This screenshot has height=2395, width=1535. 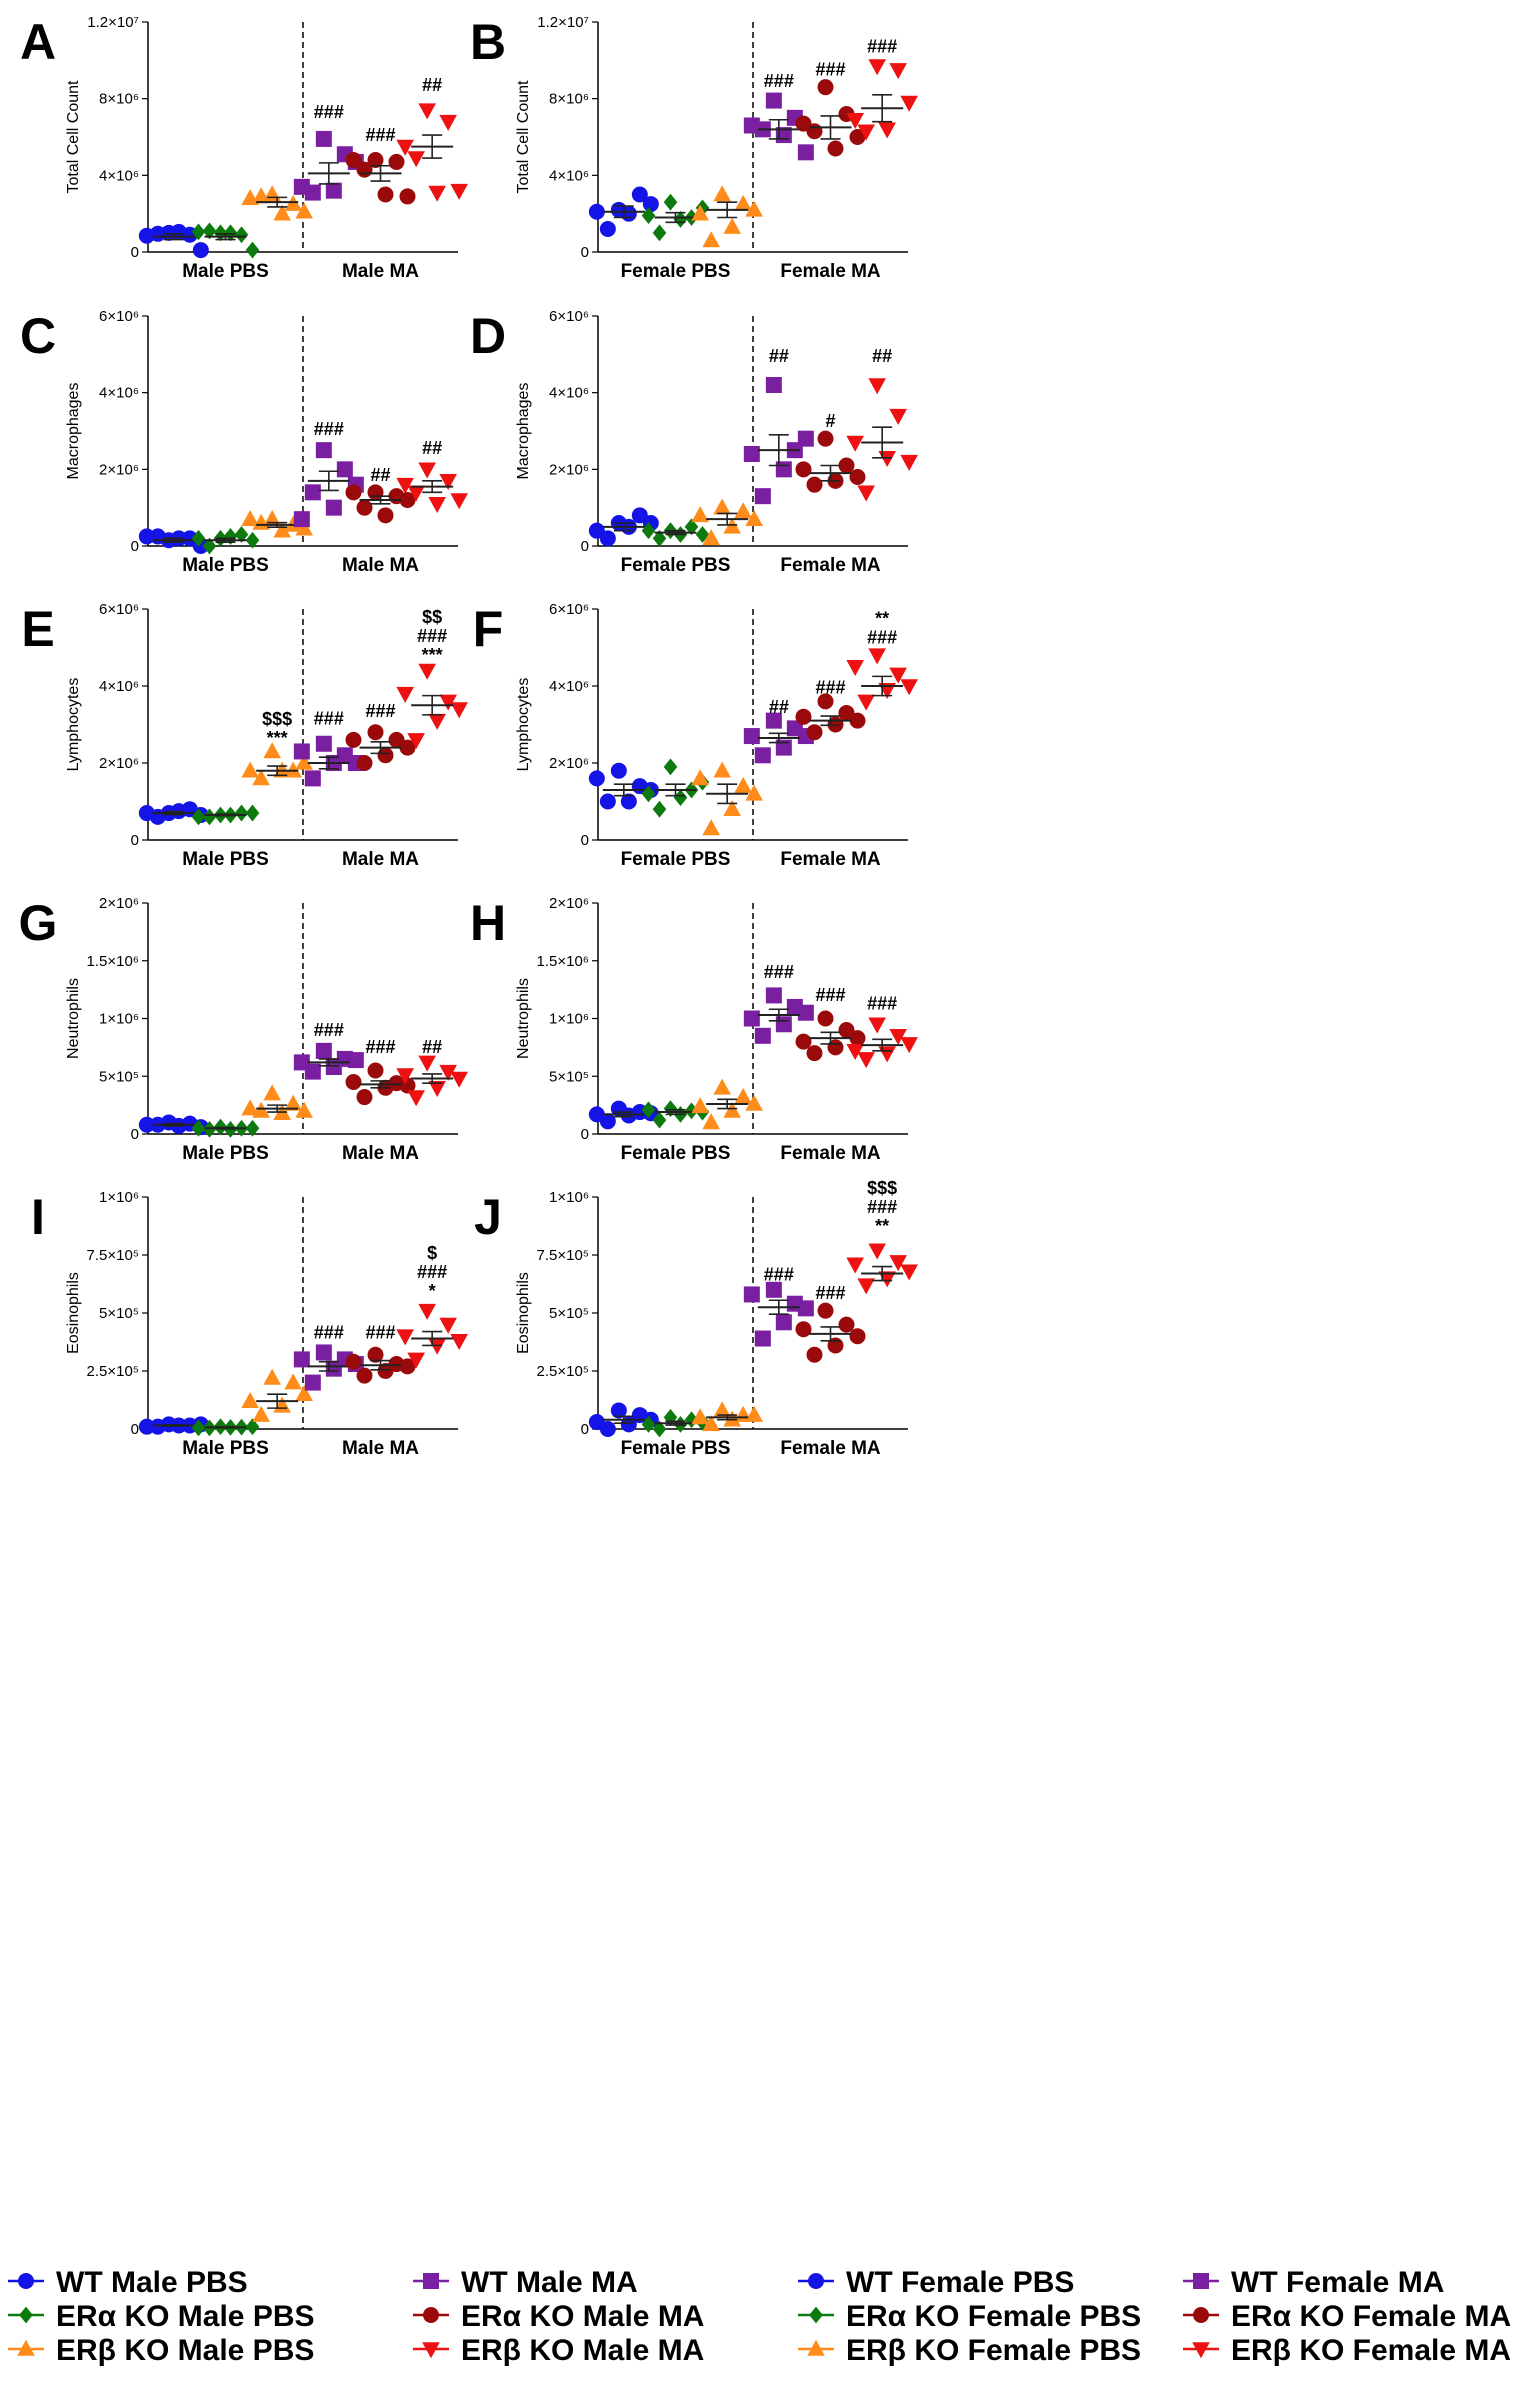 What do you see at coordinates (185, 2350) in the screenshot?
I see `legend-label: ERβ KO Male PBS` at bounding box center [185, 2350].